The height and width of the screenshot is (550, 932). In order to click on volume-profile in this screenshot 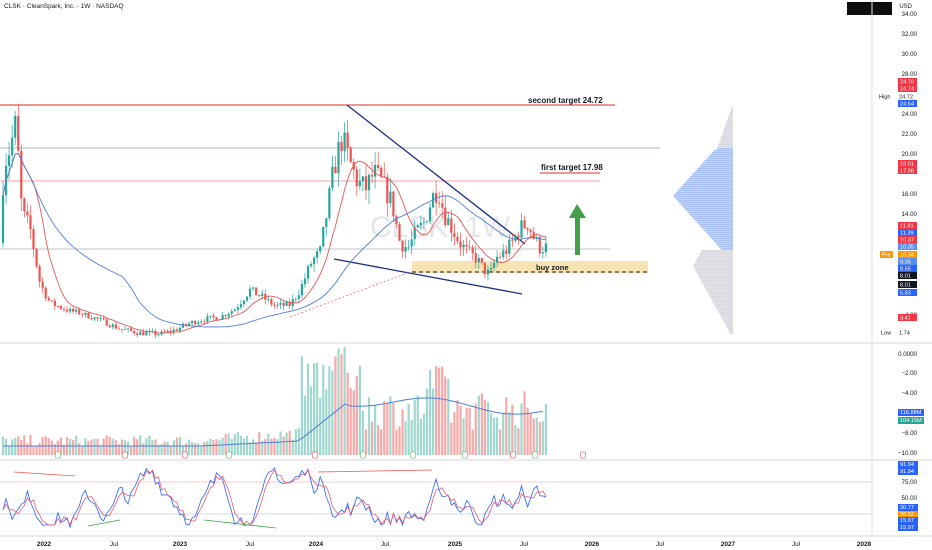, I will do `click(703, 221)`.